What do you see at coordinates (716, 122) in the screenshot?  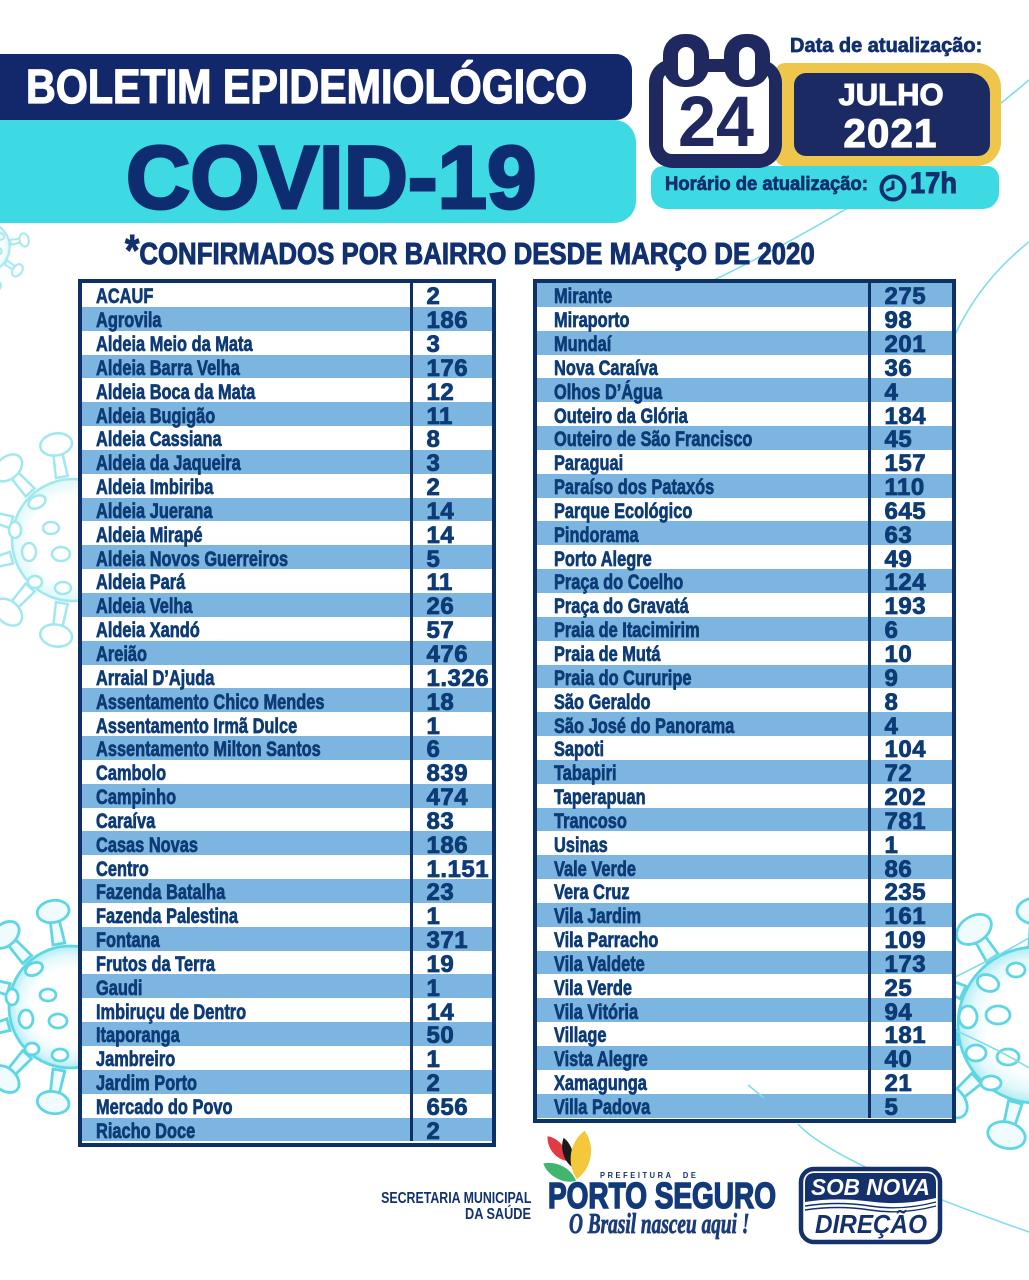 I see `svg-text: 24` at bounding box center [716, 122].